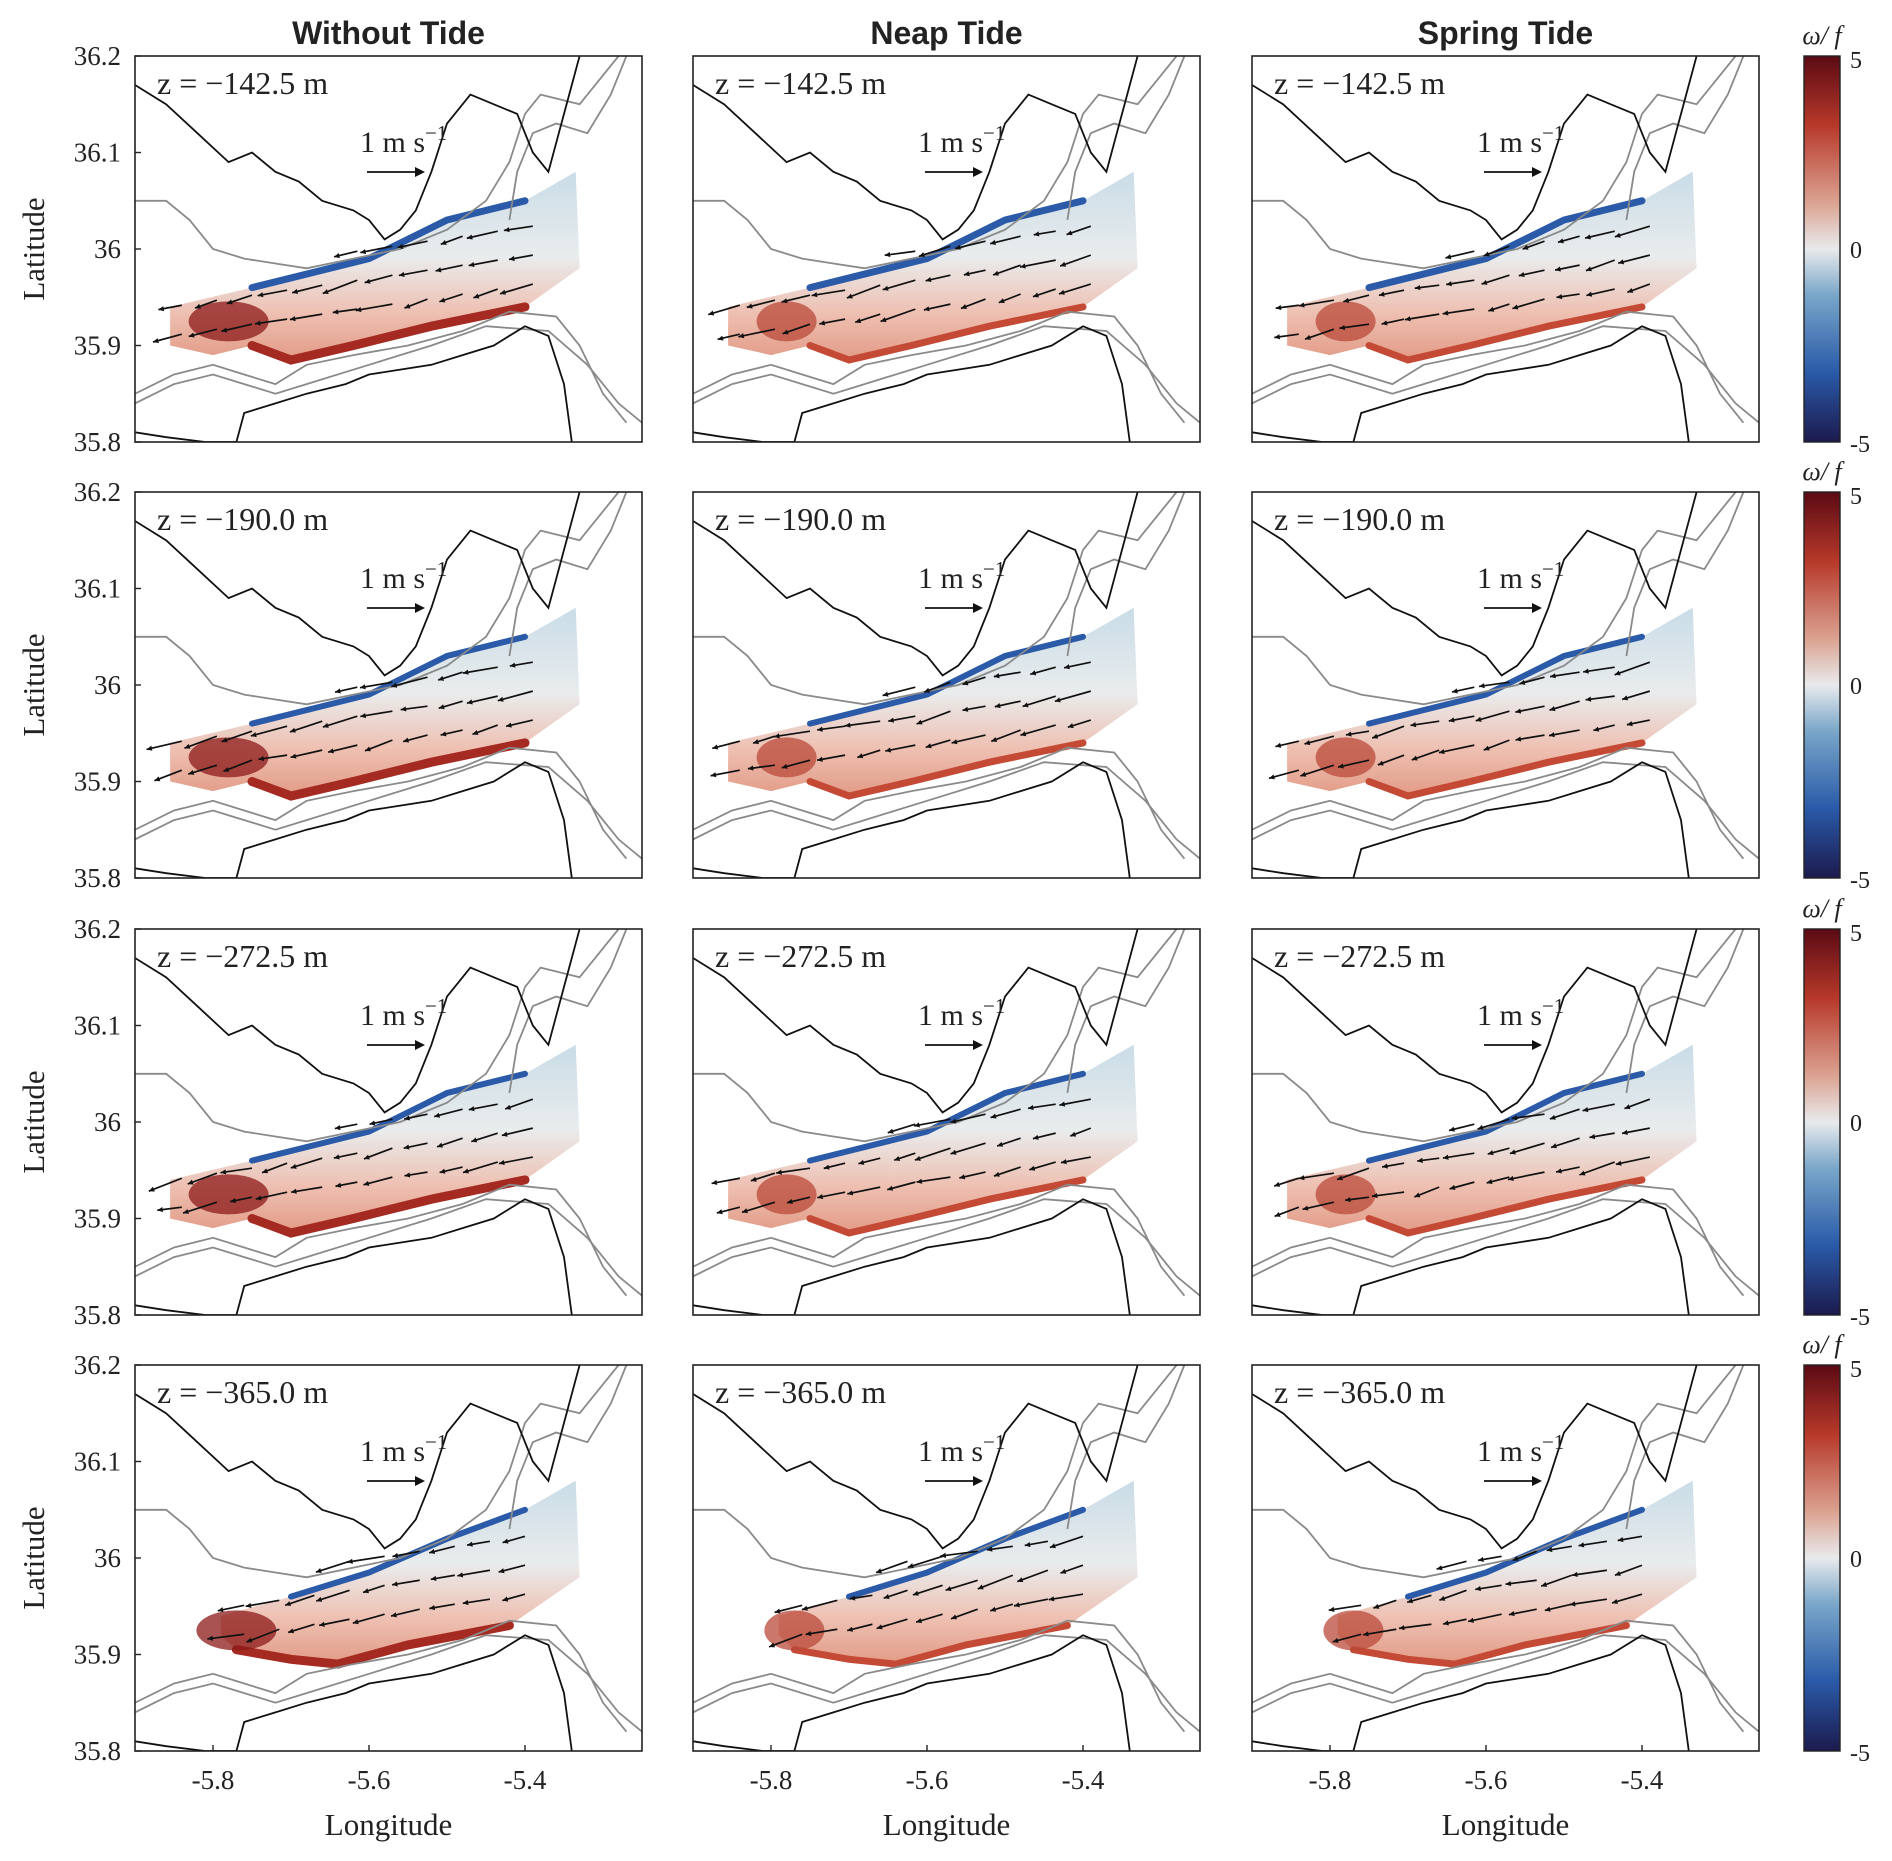  I want to click on depth-label: z = −142.5 m, so click(242, 83).